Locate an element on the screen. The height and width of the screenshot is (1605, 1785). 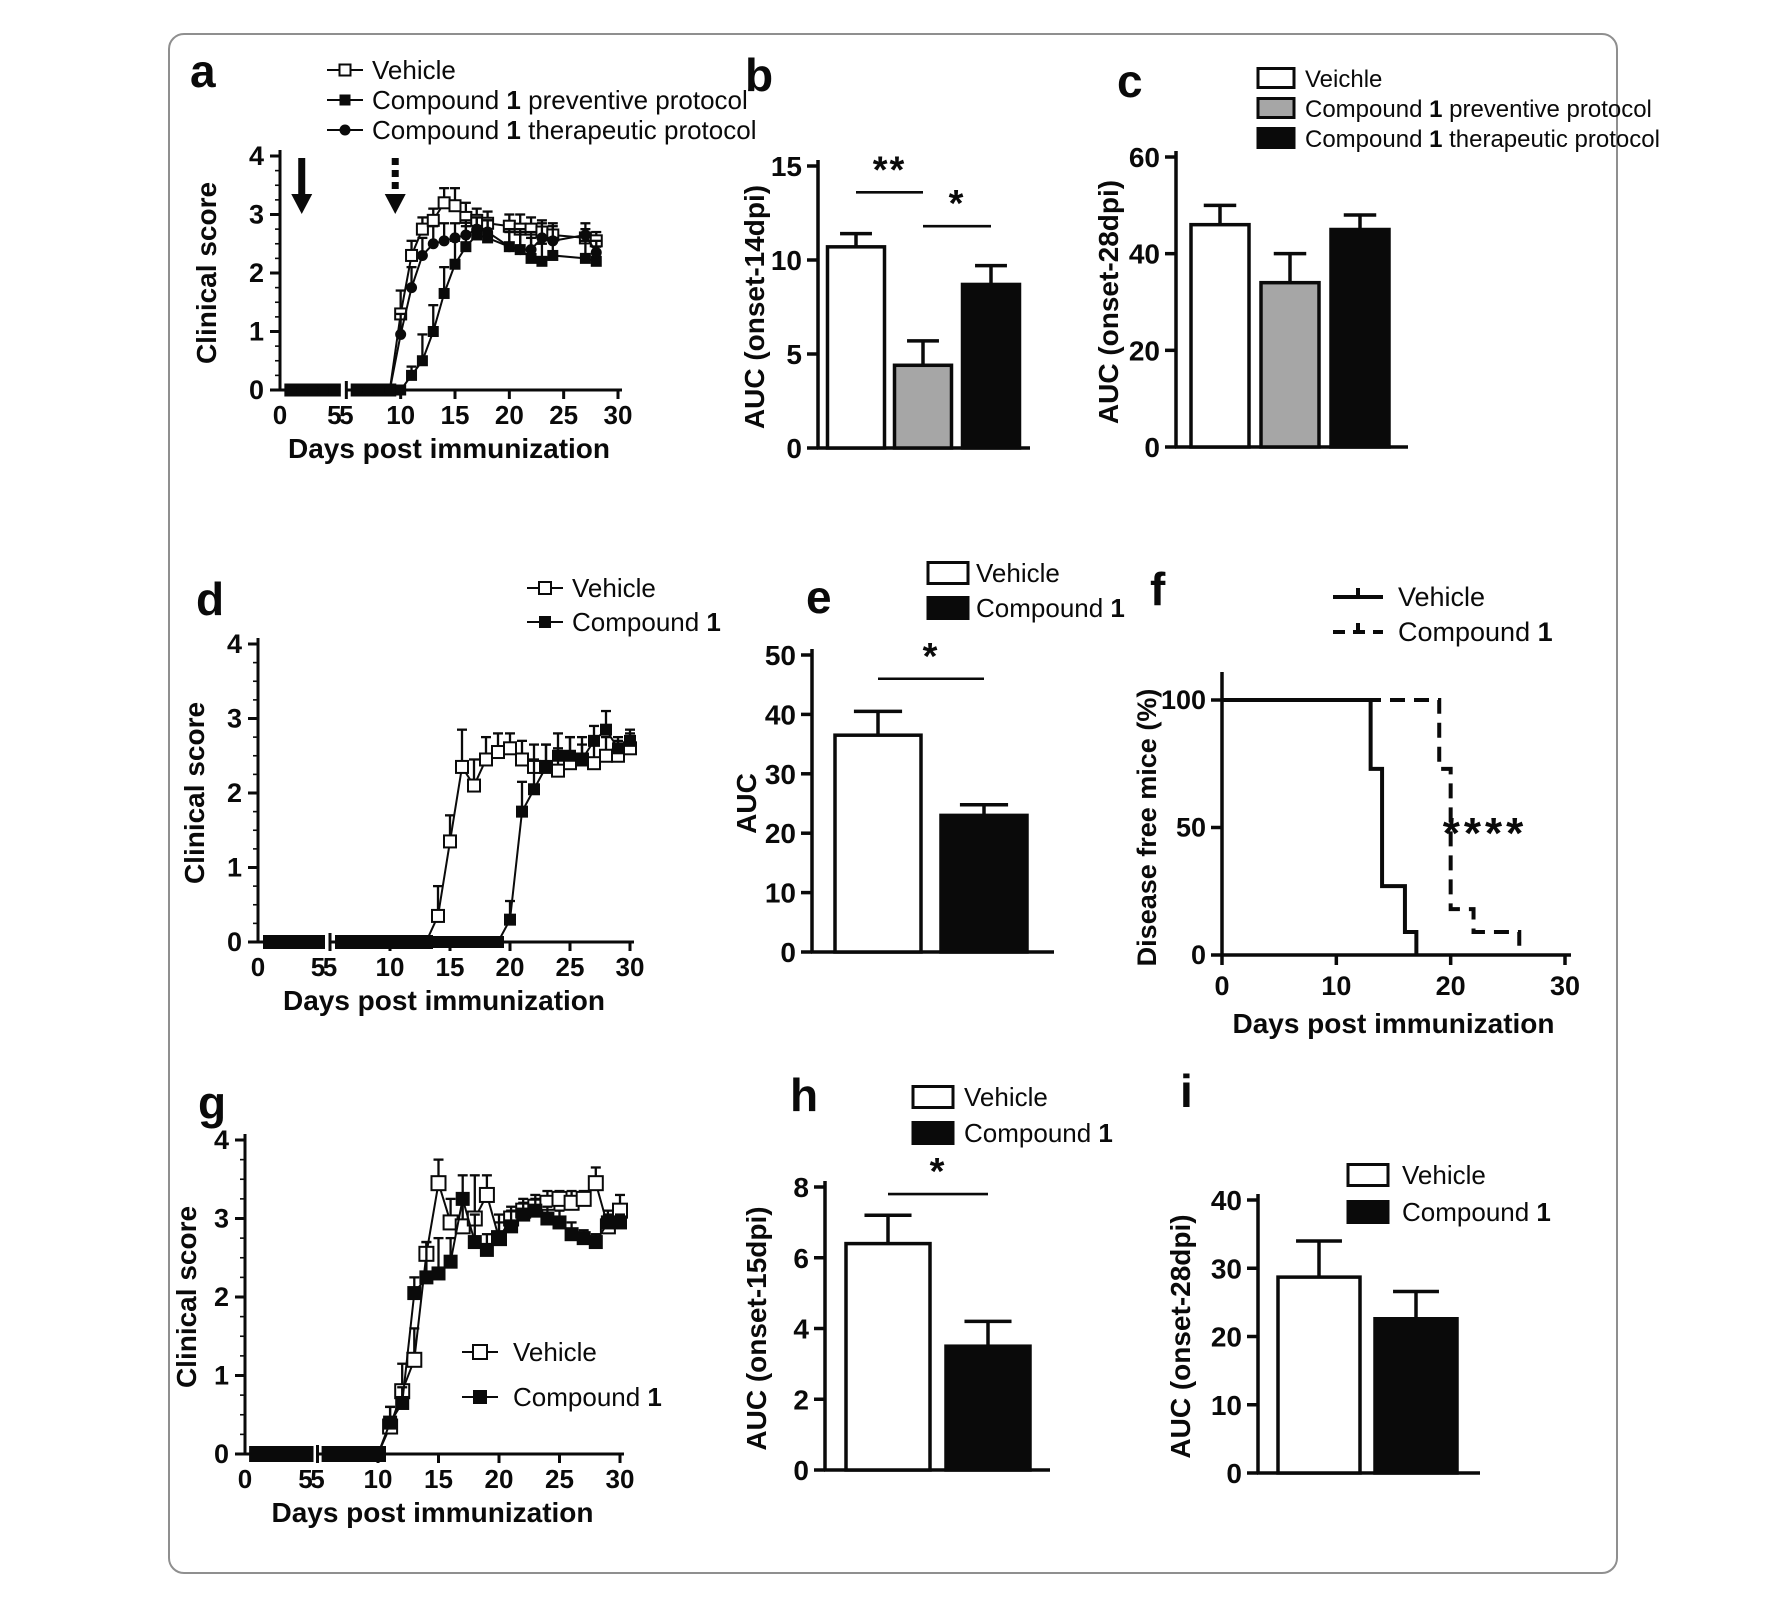
svg-text: 50 is located at coordinates (1191, 828).